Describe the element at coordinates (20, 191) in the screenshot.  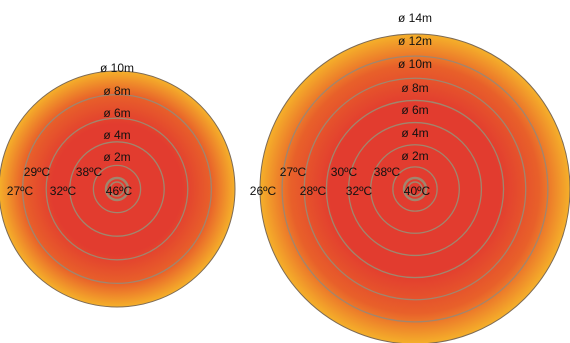
I see `temp-label-left: 27ºC` at that location.